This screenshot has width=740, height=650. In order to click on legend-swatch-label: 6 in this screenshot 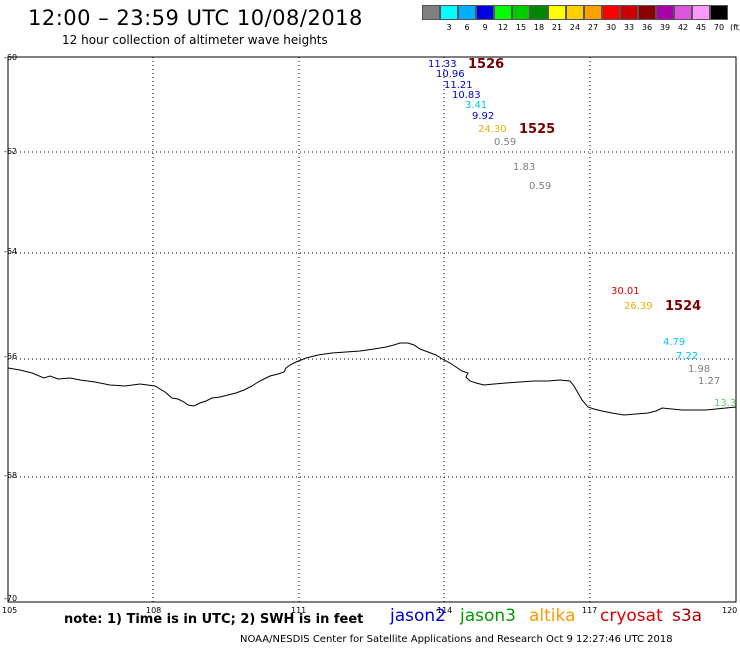, I will do `click(467, 27)`.